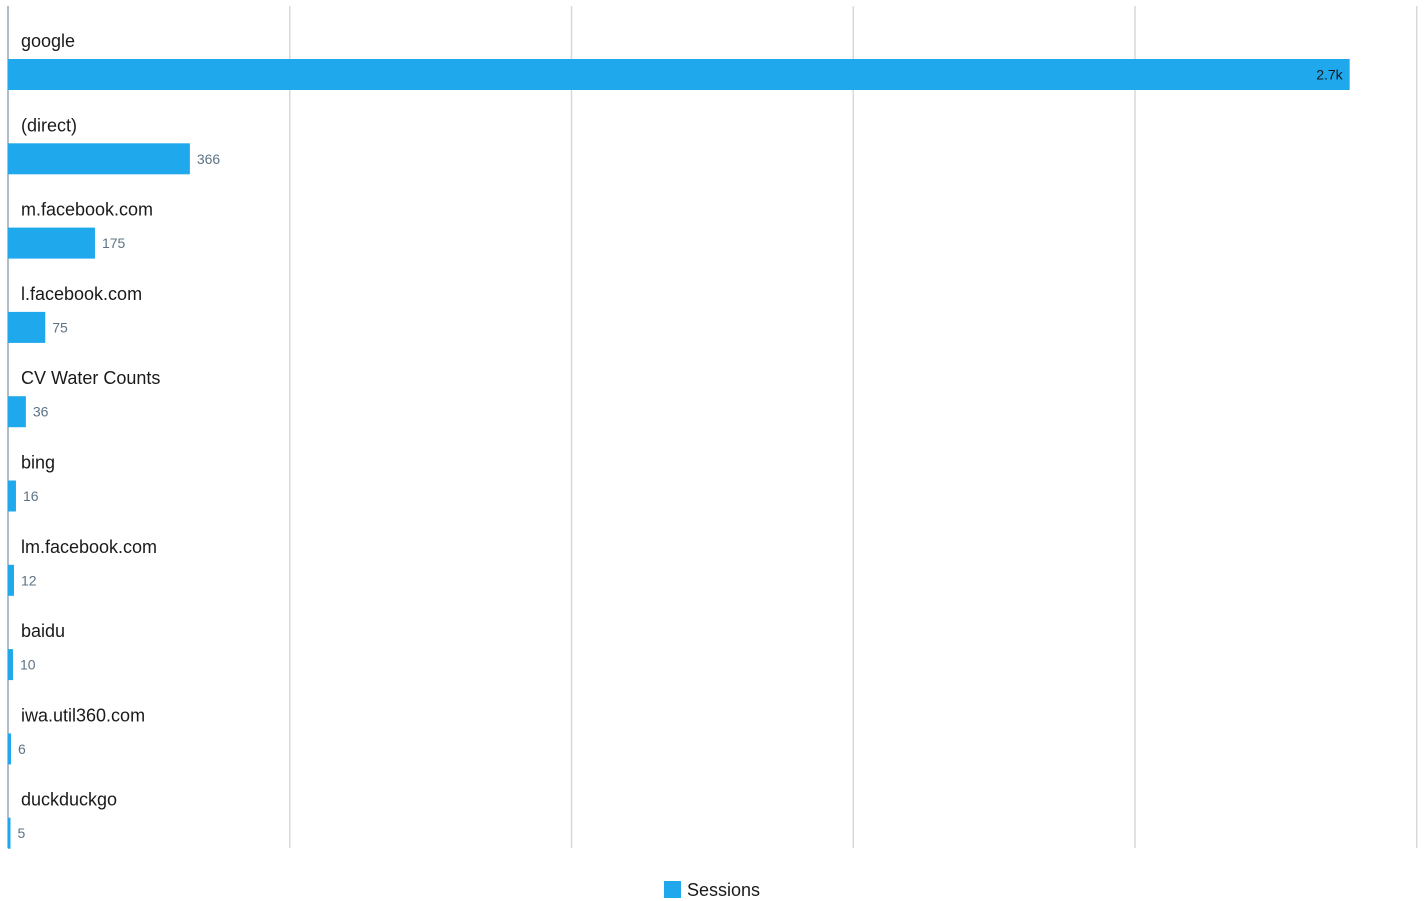  What do you see at coordinates (672, 889) in the screenshot?
I see `legend-swatch` at bounding box center [672, 889].